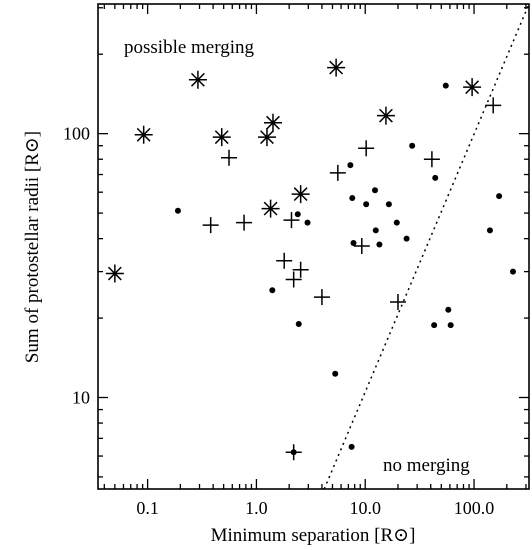 This screenshot has width=532, height=550. I want to click on x-tick-label: 10.0, so click(365, 508).